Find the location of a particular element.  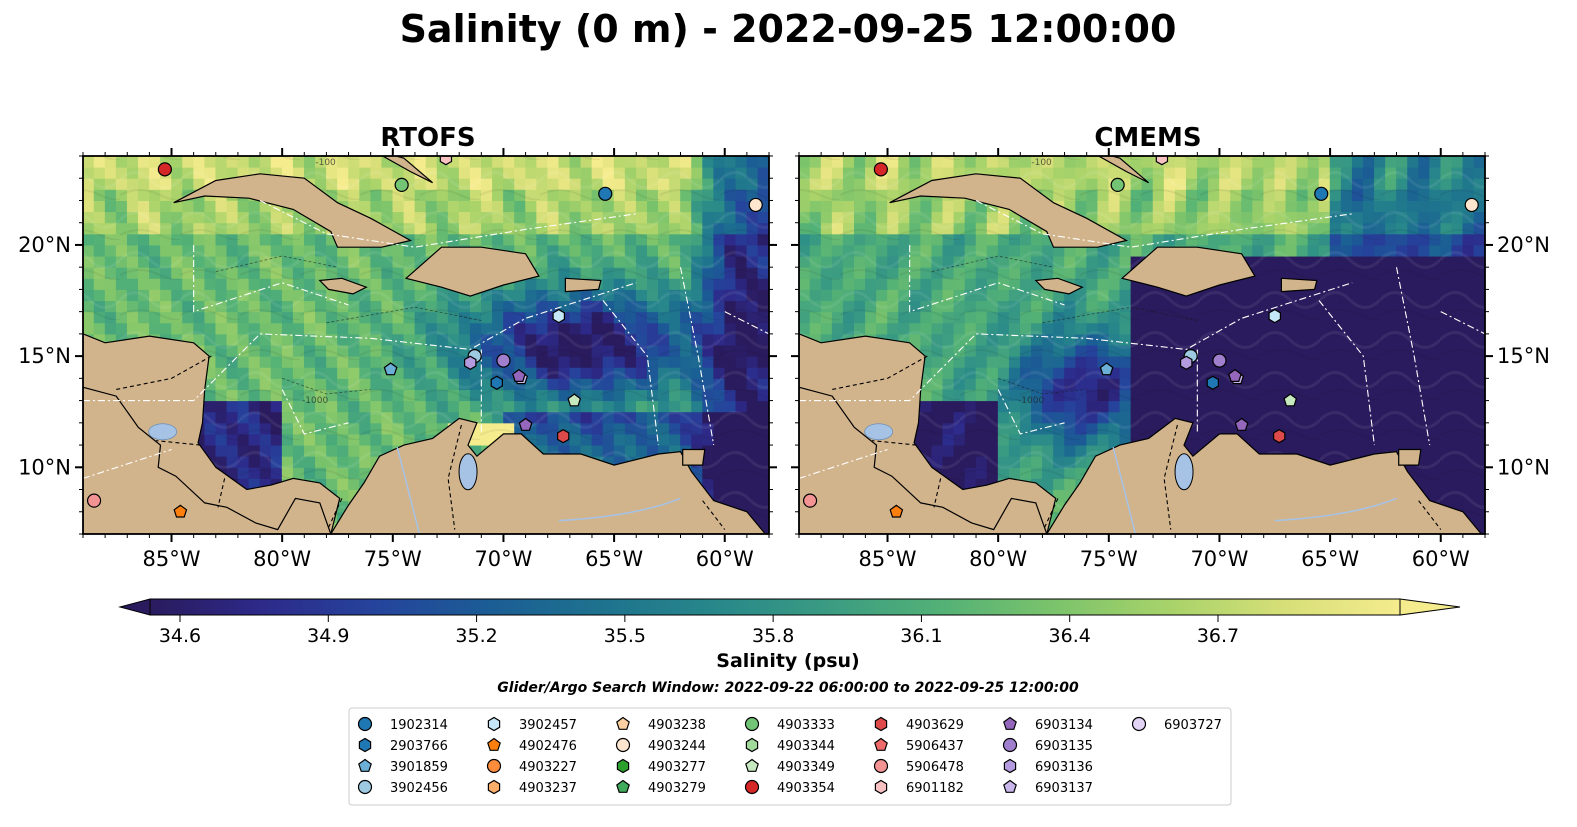

colorbar-tick-label: 35.8 is located at coordinates (773, 636).